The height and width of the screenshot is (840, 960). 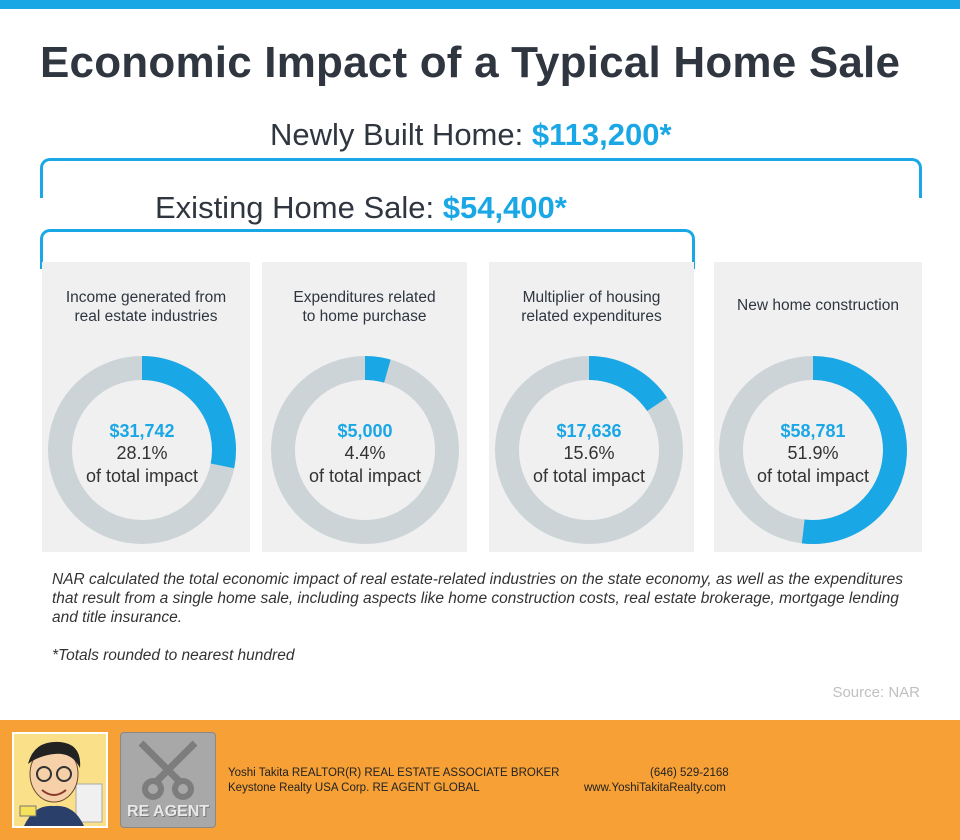 I want to click on donut-percent: 28.1%, so click(x=142, y=453).